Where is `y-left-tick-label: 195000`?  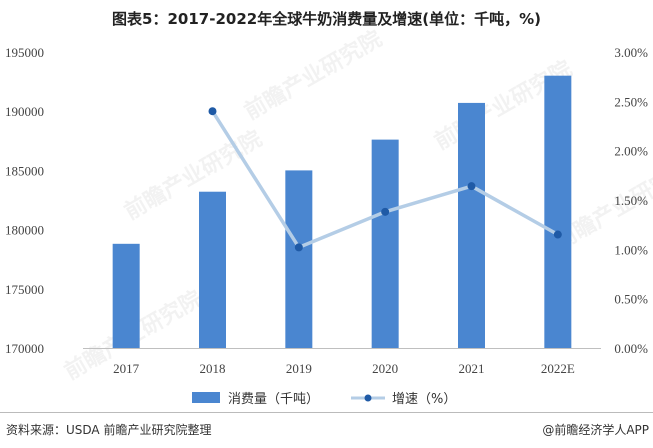 y-left-tick-label: 195000 is located at coordinates (24, 52).